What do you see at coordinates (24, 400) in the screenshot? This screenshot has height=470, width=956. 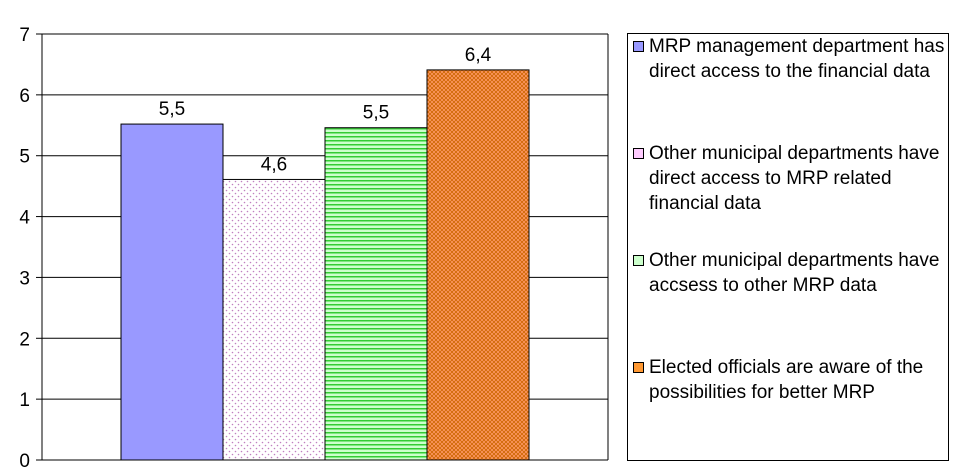 I see `y-tick-label: 1` at bounding box center [24, 400].